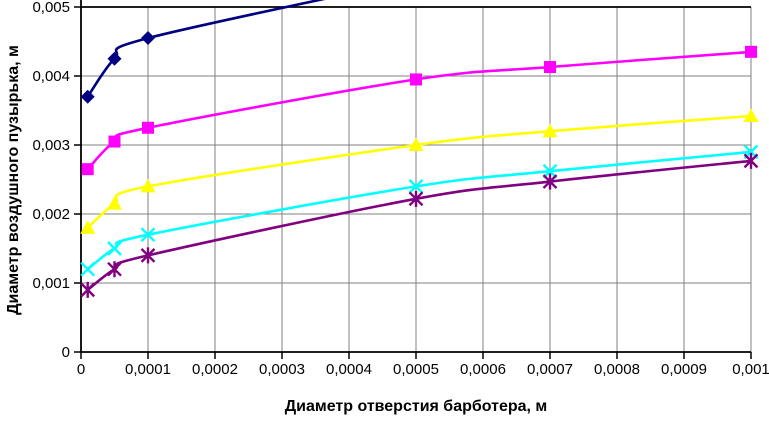  Describe the element at coordinates (148, 369) in the screenshot. I see `x-tick-label: 0,0001` at that location.